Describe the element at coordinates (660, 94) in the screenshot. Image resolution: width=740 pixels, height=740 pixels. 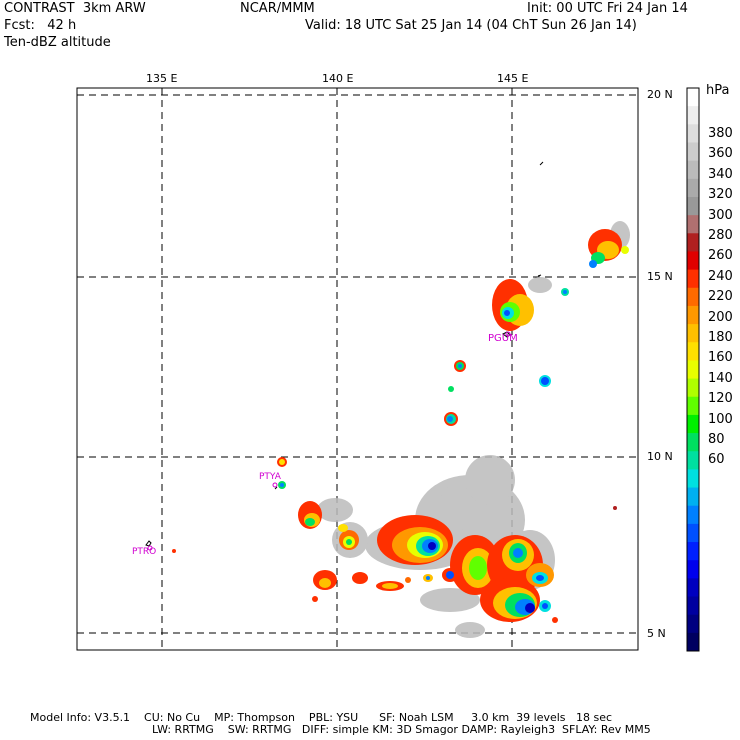
I see `lat-label-20: 20 N` at that location.